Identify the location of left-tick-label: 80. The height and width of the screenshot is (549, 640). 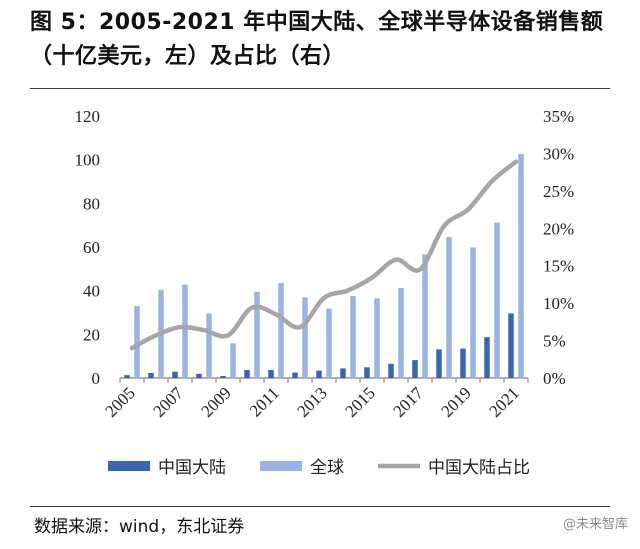
(91, 203).